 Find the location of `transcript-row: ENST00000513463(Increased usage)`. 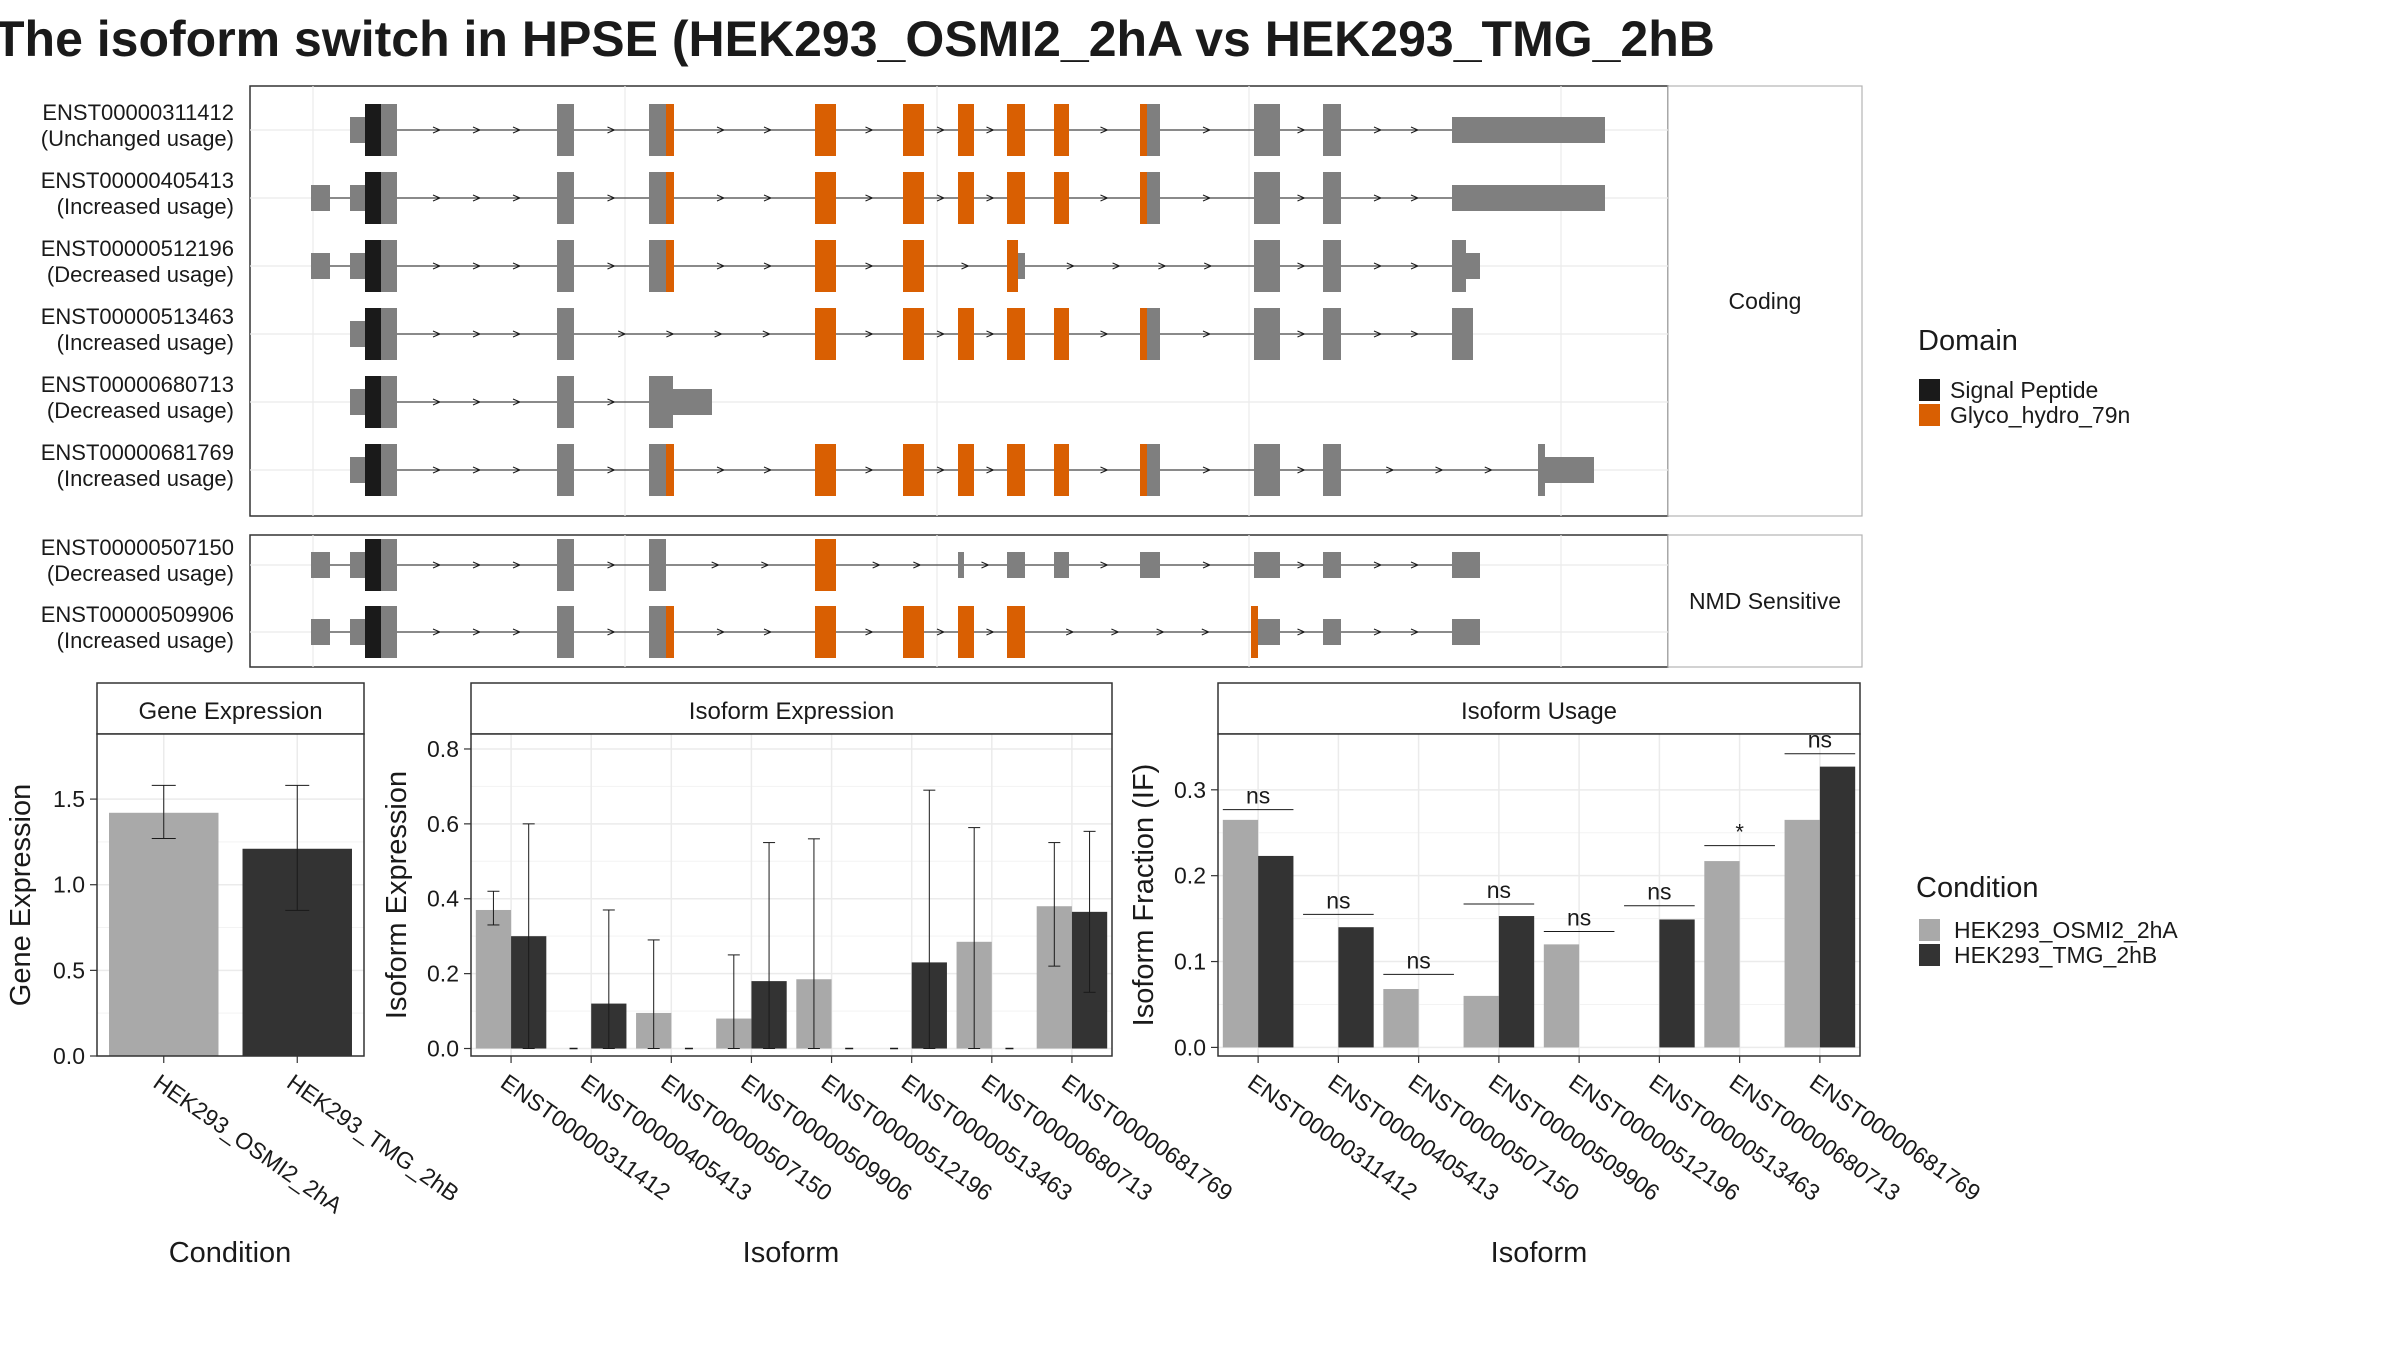

transcript-row: ENST00000513463(Increased usage) is located at coordinates (854, 332).